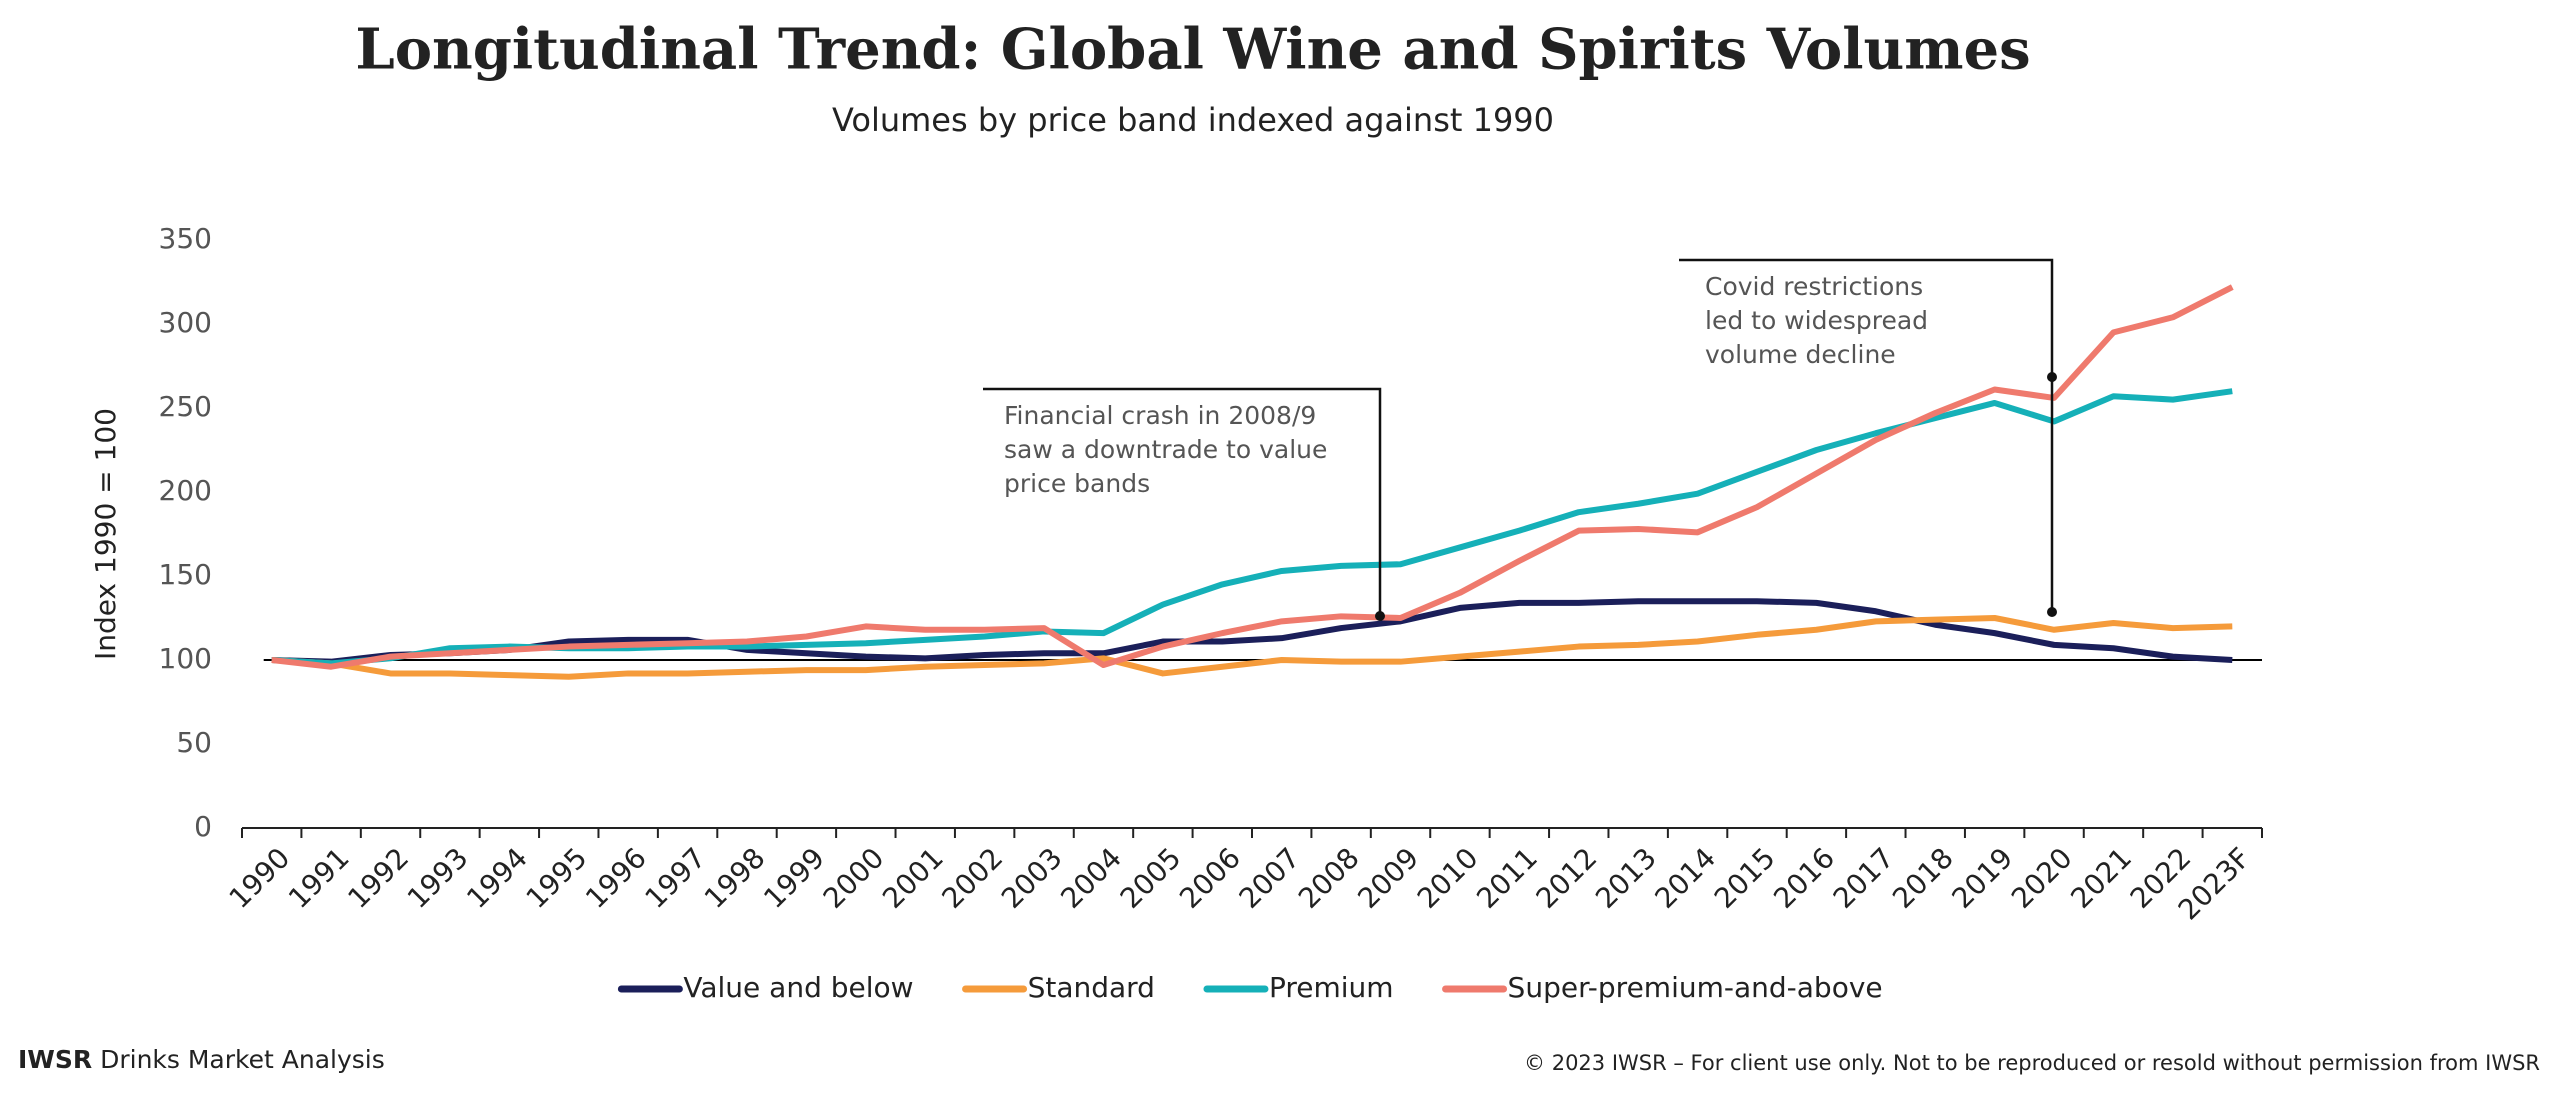  I want to click on x-tick-label: 2020, so click(2042, 878).